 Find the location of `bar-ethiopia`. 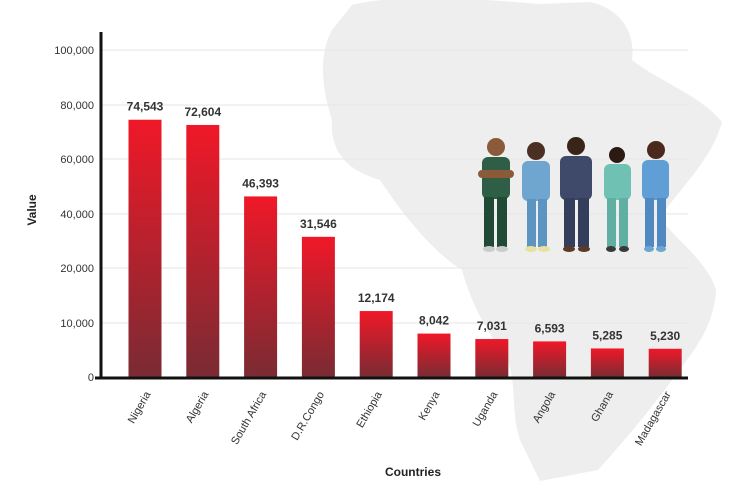

bar-ethiopia is located at coordinates (376, 344).